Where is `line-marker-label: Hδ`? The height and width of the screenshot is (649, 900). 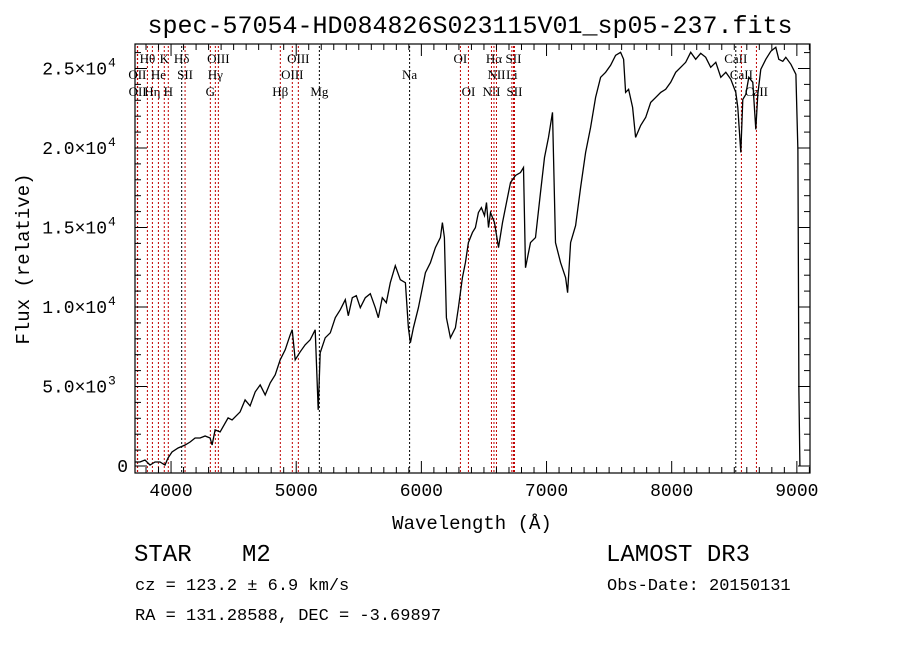
line-marker-label: Hδ is located at coordinates (182, 58).